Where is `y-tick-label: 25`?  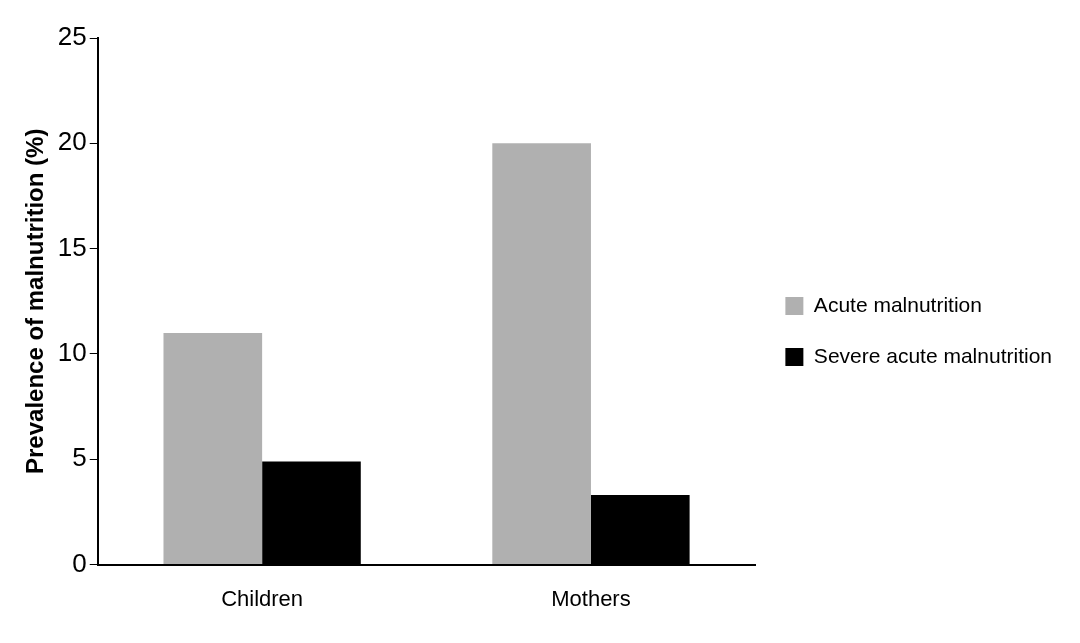
y-tick-label: 25 is located at coordinates (72, 36).